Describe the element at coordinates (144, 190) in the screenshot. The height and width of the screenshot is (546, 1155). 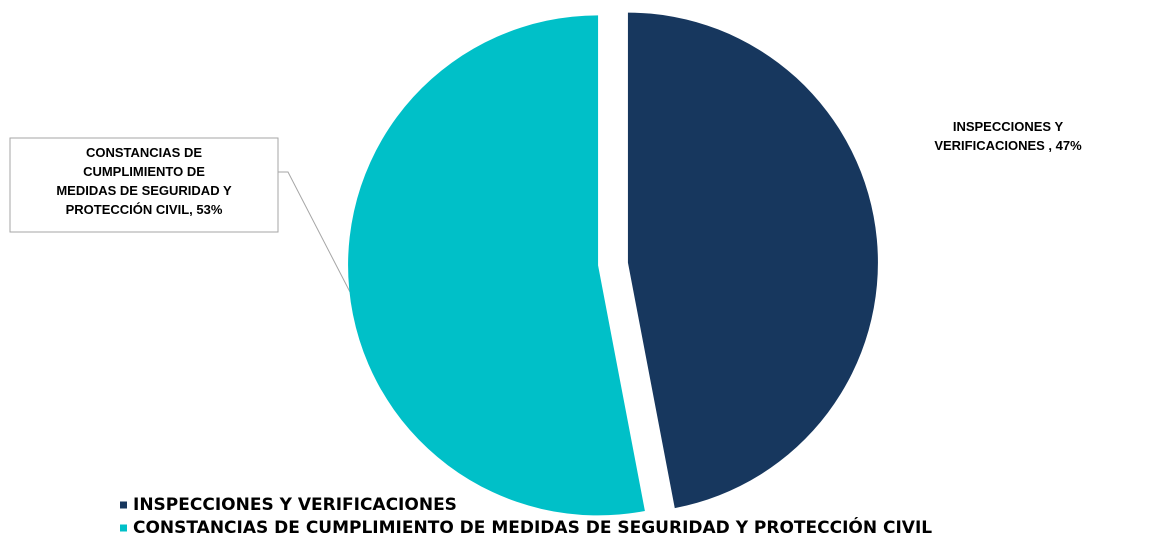
I see `data-label-line: MEDIDAS DE SEGURIDAD Y` at that location.